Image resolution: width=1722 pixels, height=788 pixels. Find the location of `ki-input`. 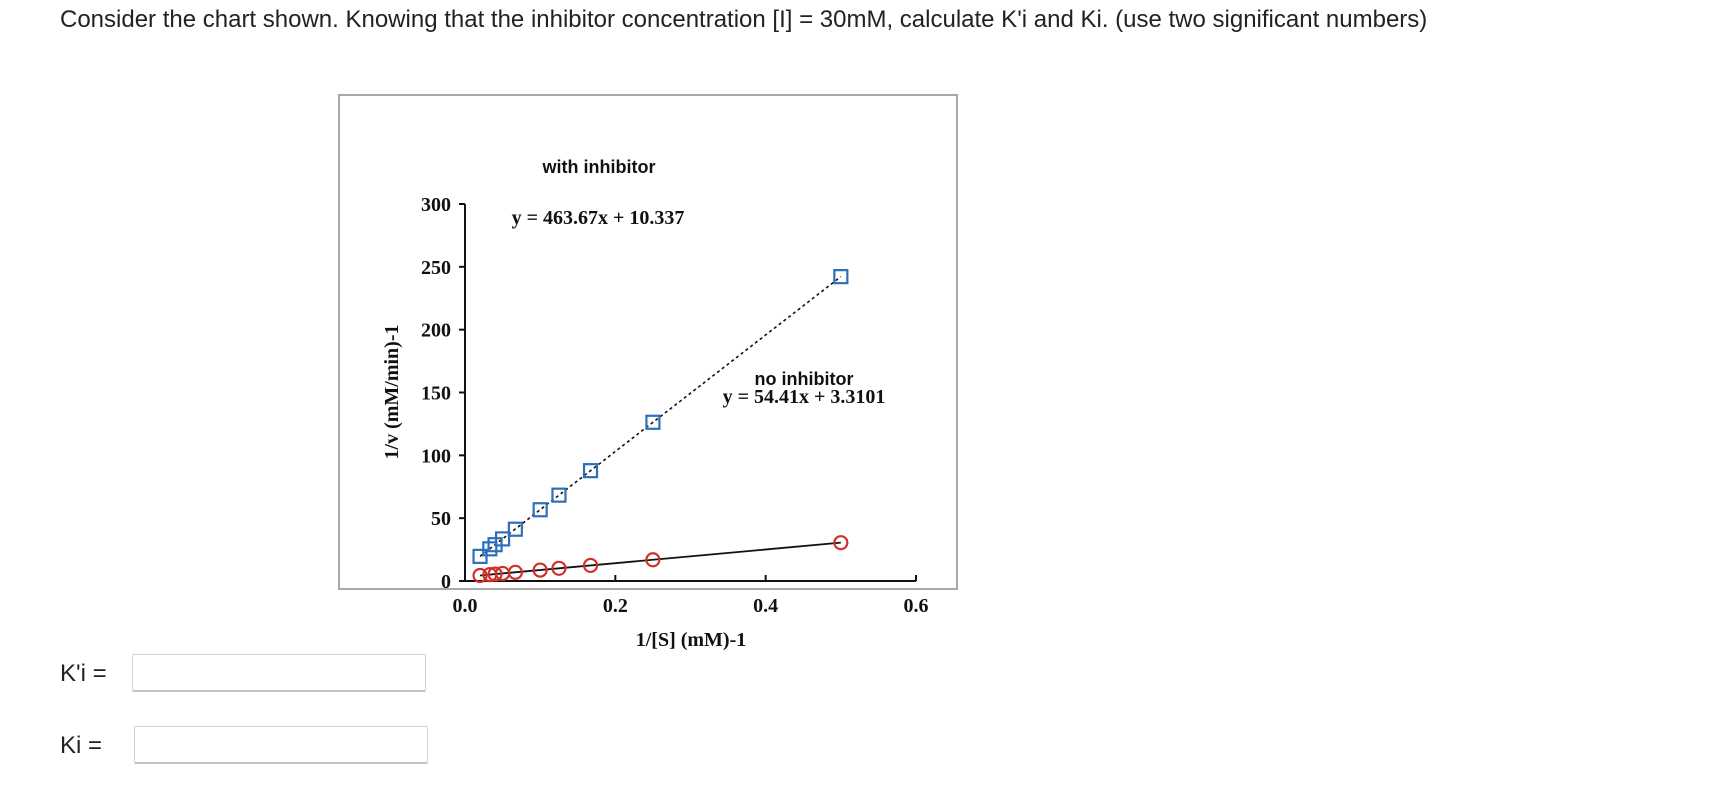

ki-input is located at coordinates (281, 745).